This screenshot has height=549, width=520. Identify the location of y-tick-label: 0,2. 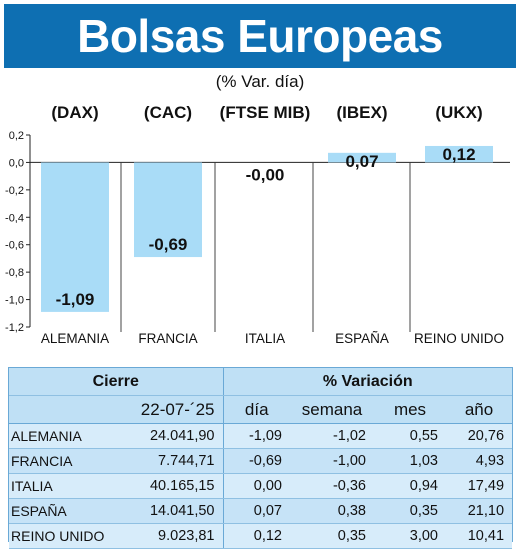
(16, 136).